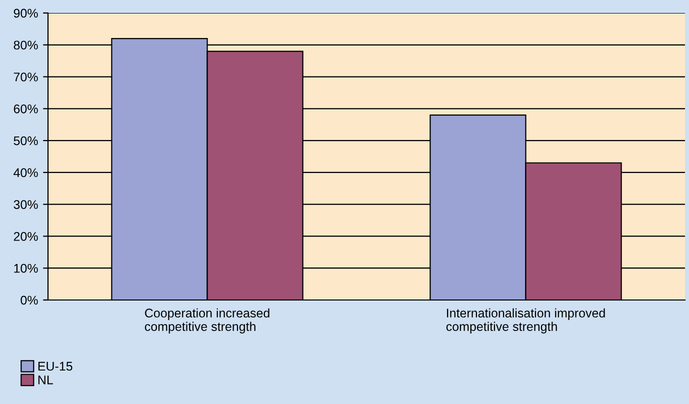 This screenshot has width=689, height=404. I want to click on y-tick-label: 80%, so click(26, 45).